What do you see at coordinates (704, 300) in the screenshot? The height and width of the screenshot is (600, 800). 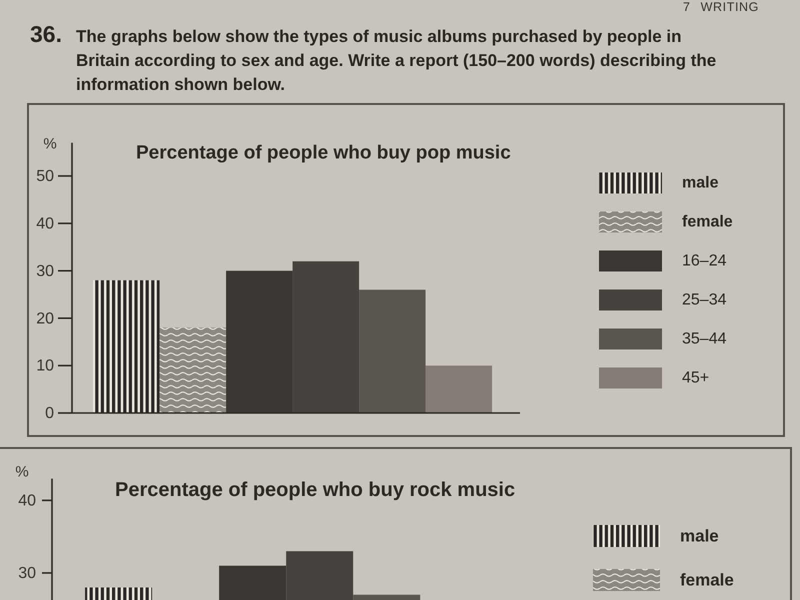 I see `legend-label: 25–34` at bounding box center [704, 300].